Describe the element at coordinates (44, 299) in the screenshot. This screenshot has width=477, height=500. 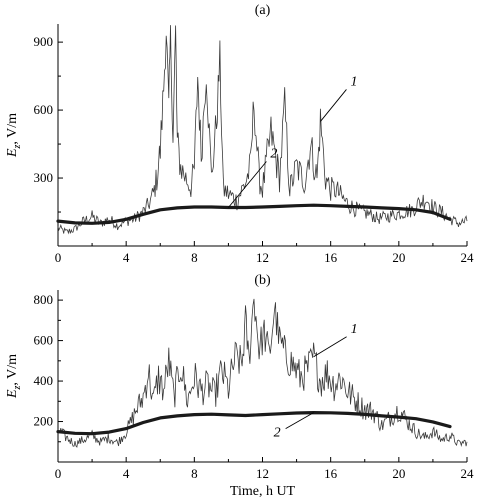
I see `y-tick-label: 800` at that location.